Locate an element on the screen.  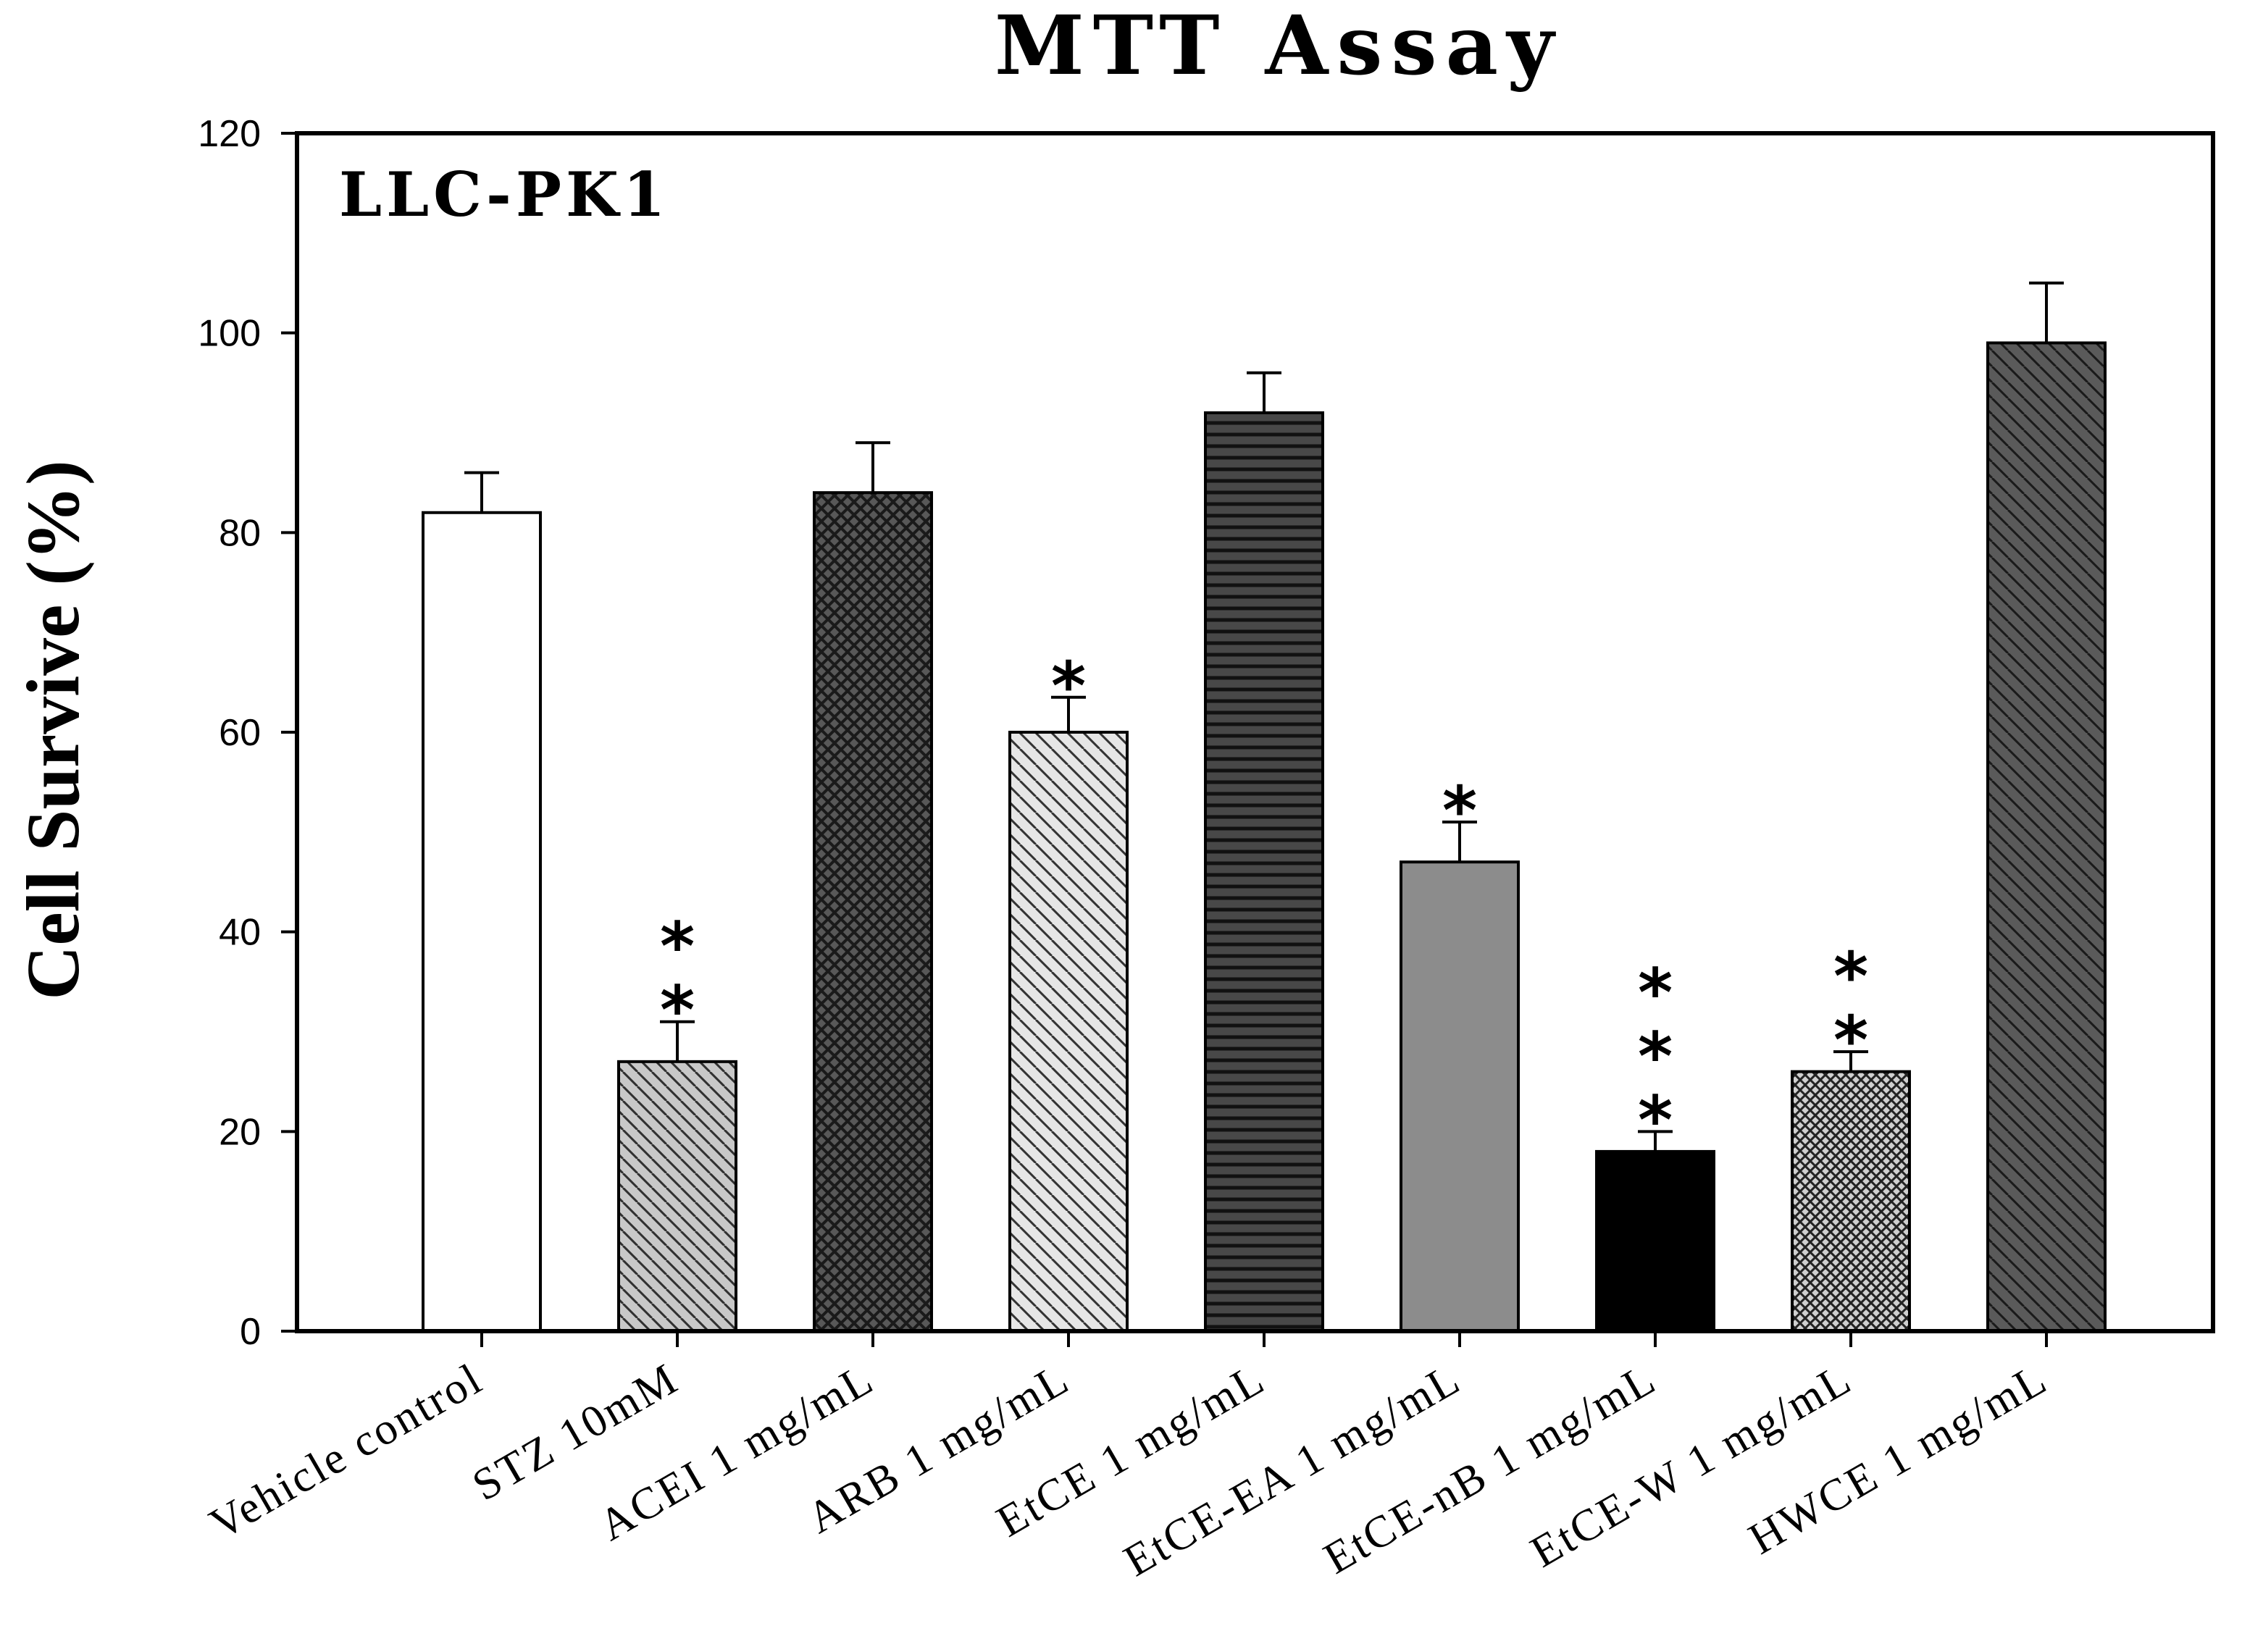
y-tick-label-80: 80 is located at coordinates (240, 533).